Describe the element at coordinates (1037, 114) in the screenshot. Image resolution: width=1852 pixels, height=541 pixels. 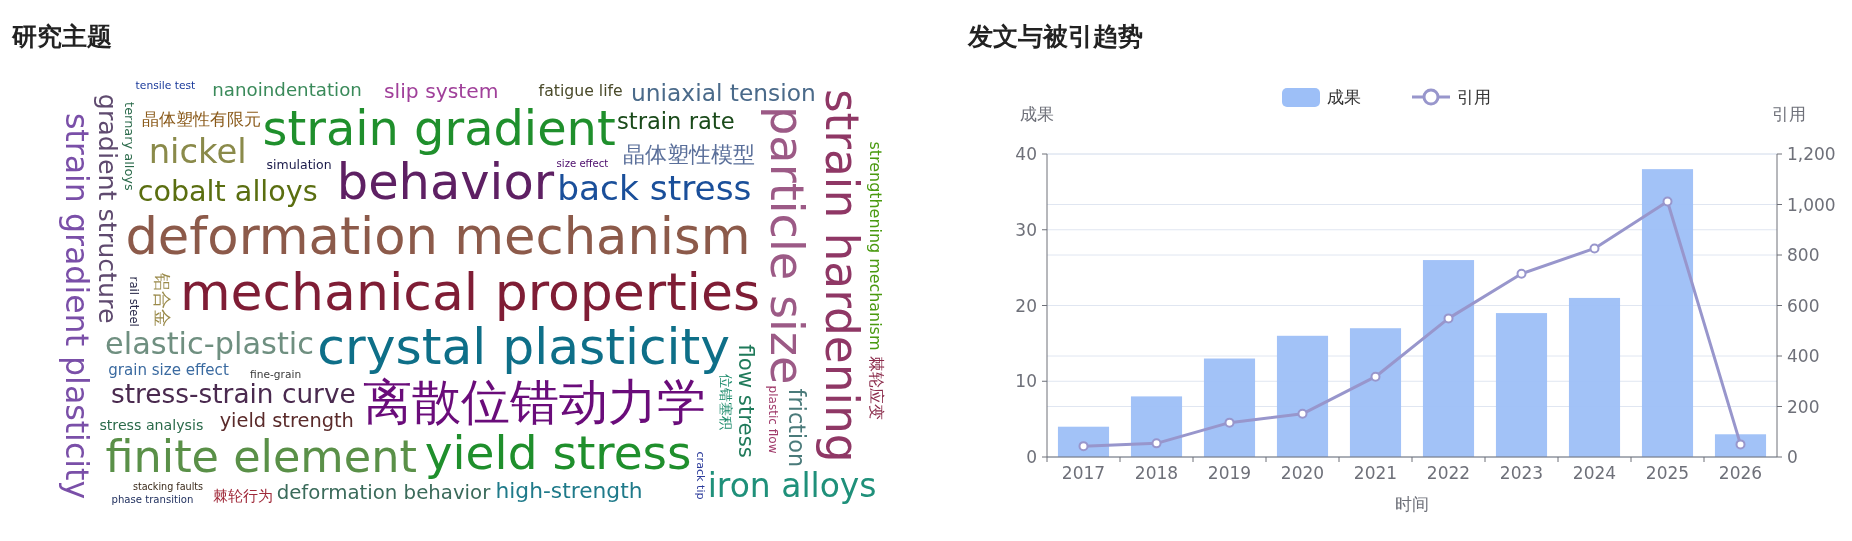
I see `y-axis-title: 成果` at that location.